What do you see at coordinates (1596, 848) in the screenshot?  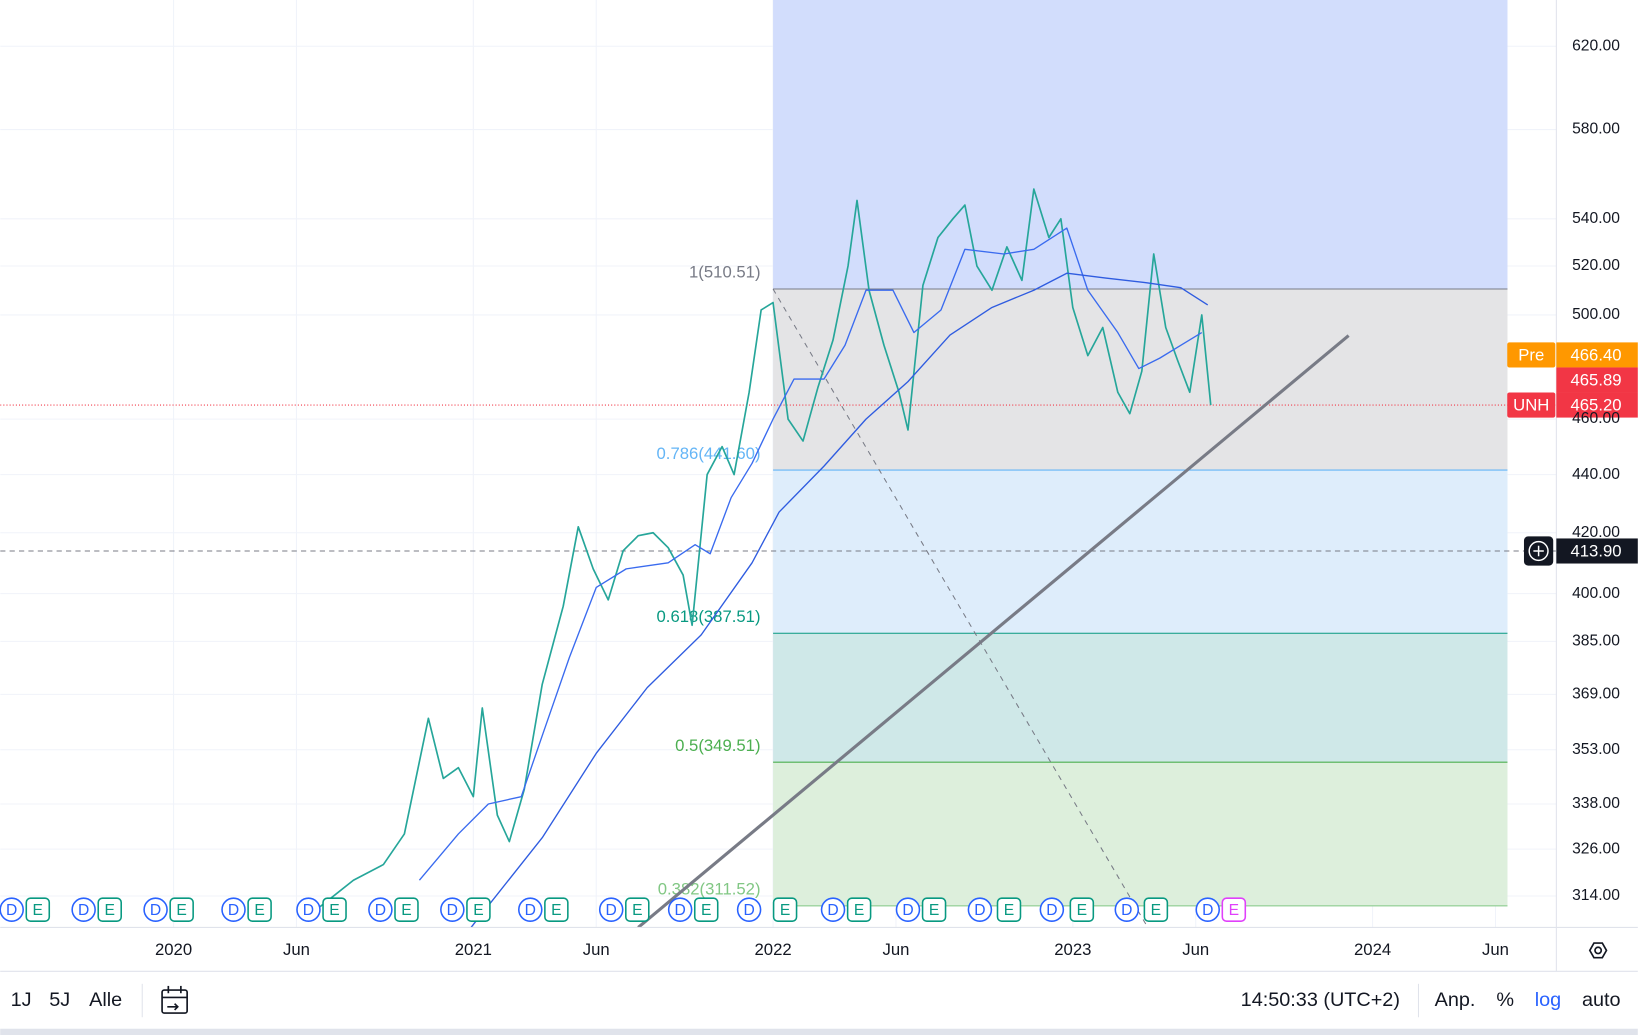 I see `y-tick-label: 326.00` at bounding box center [1596, 848].